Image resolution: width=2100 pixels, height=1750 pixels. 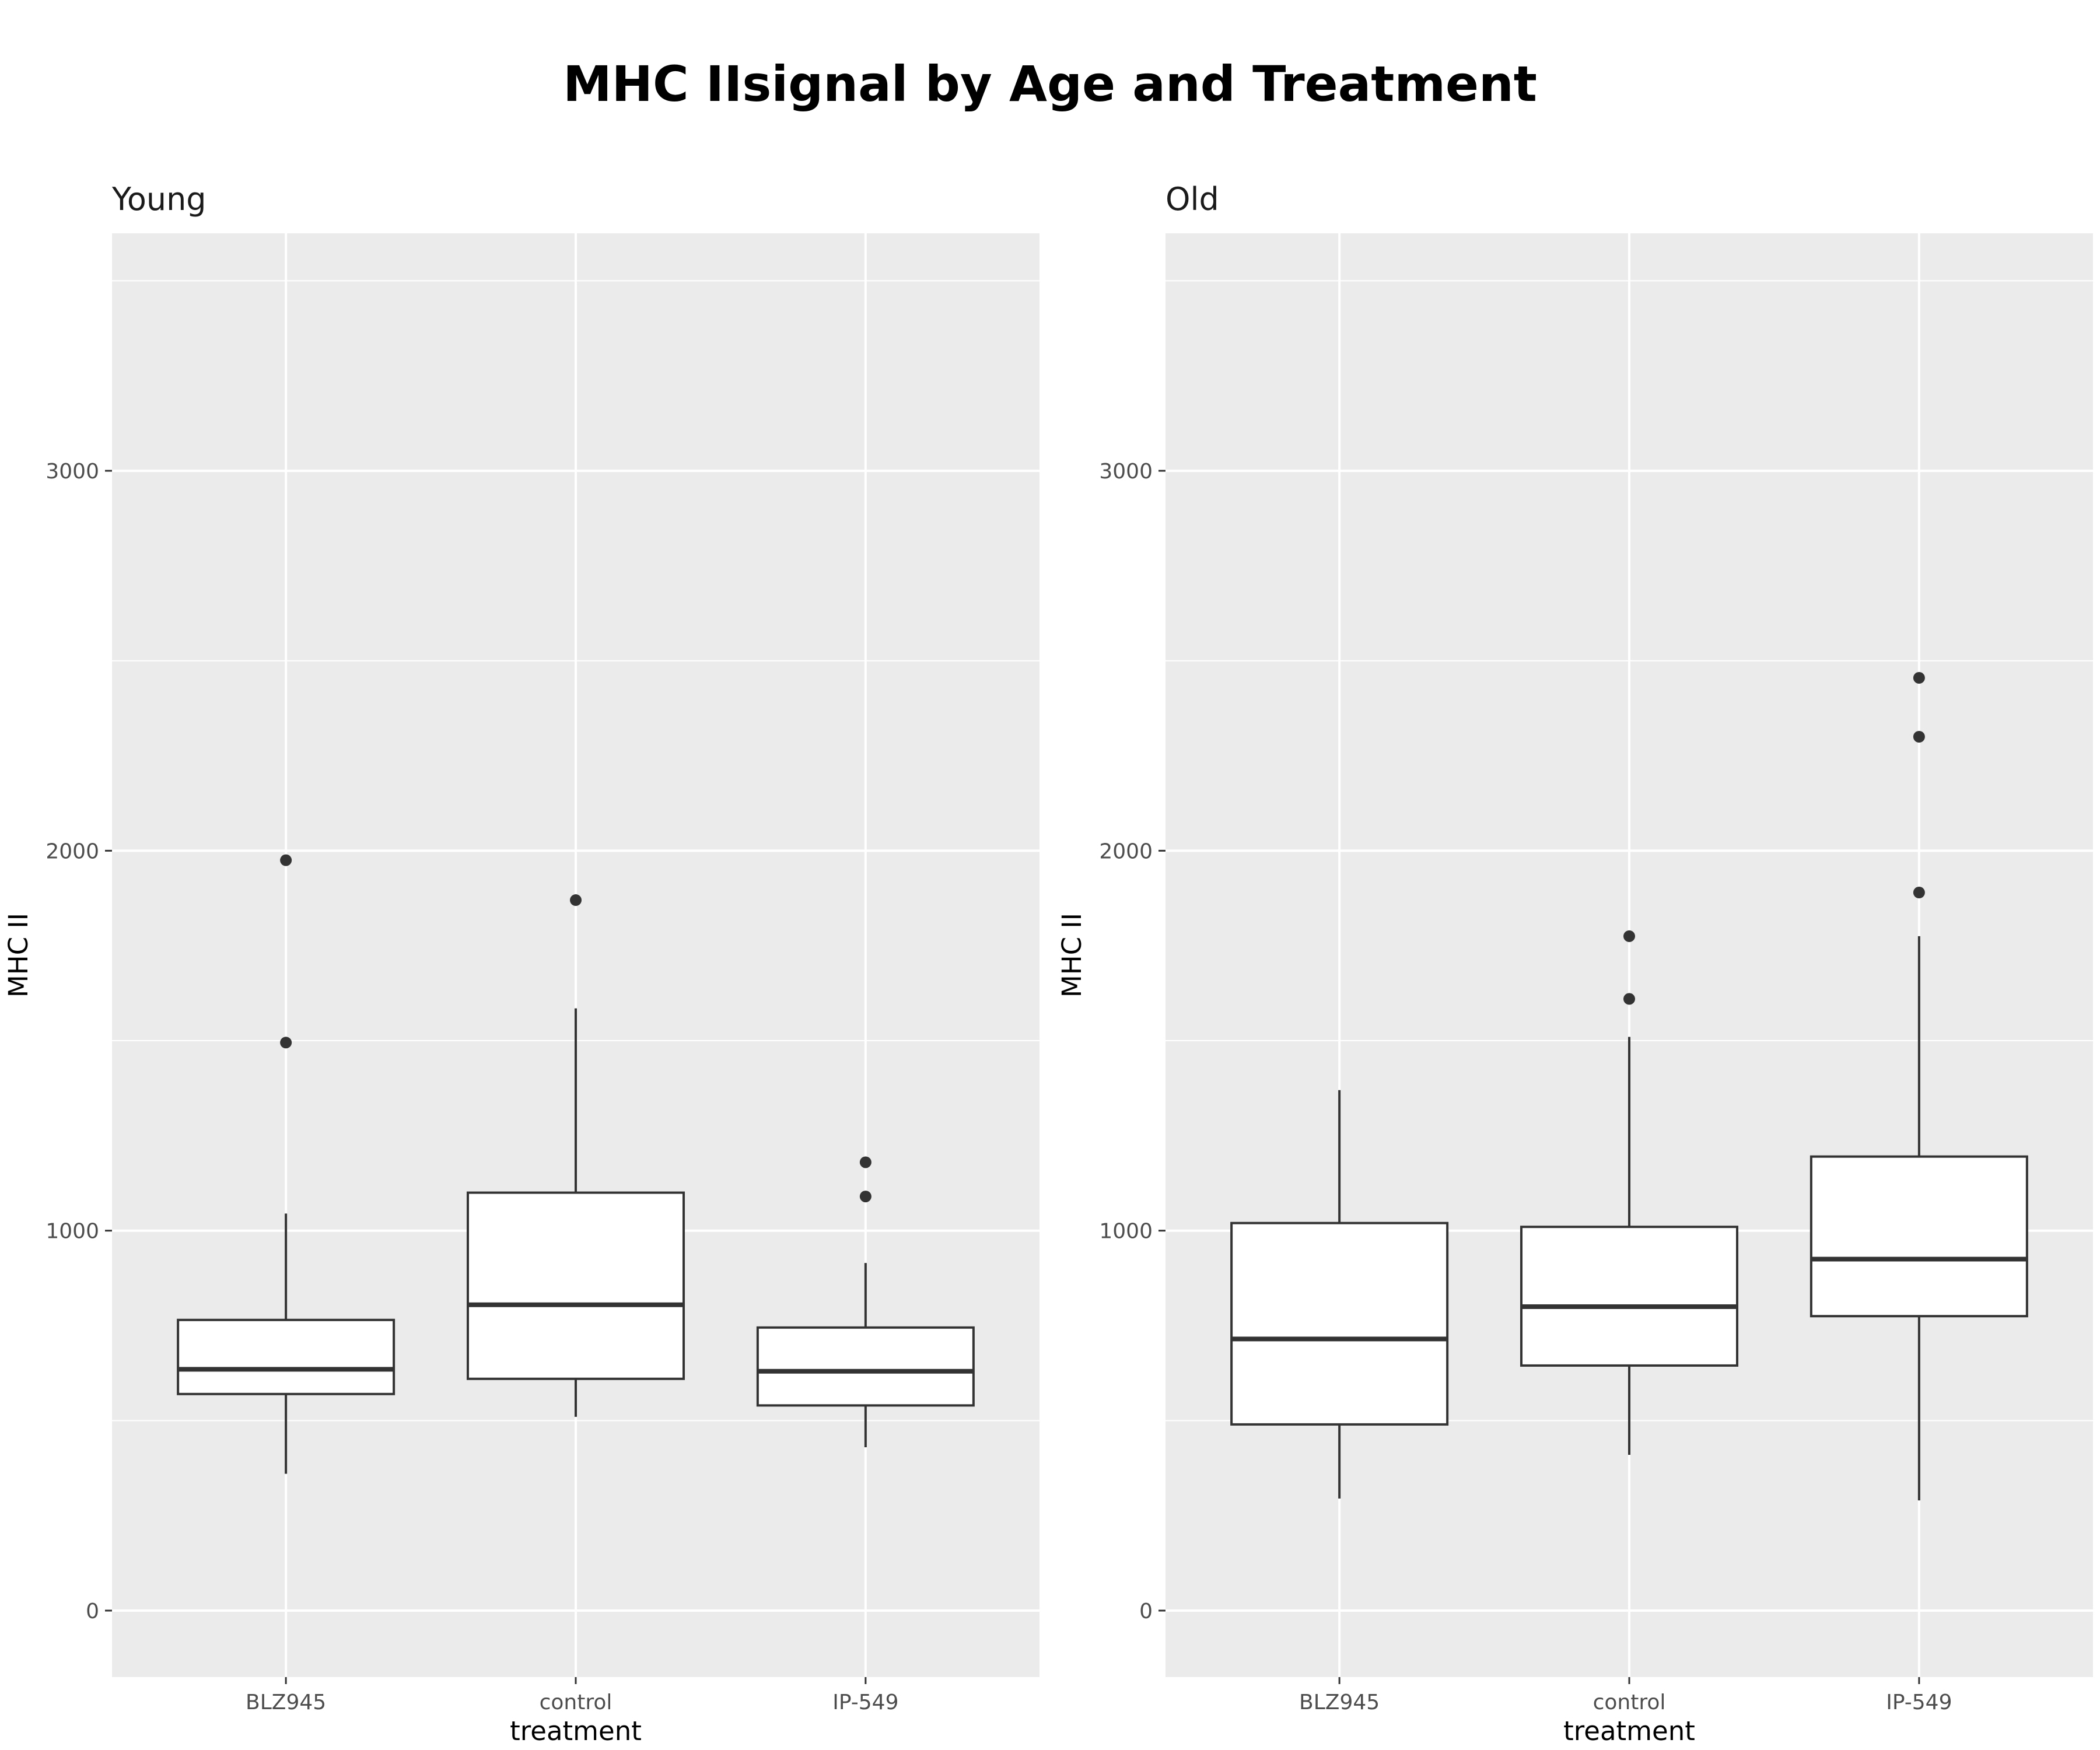 I want to click on panel-label: Young, so click(x=159, y=199).